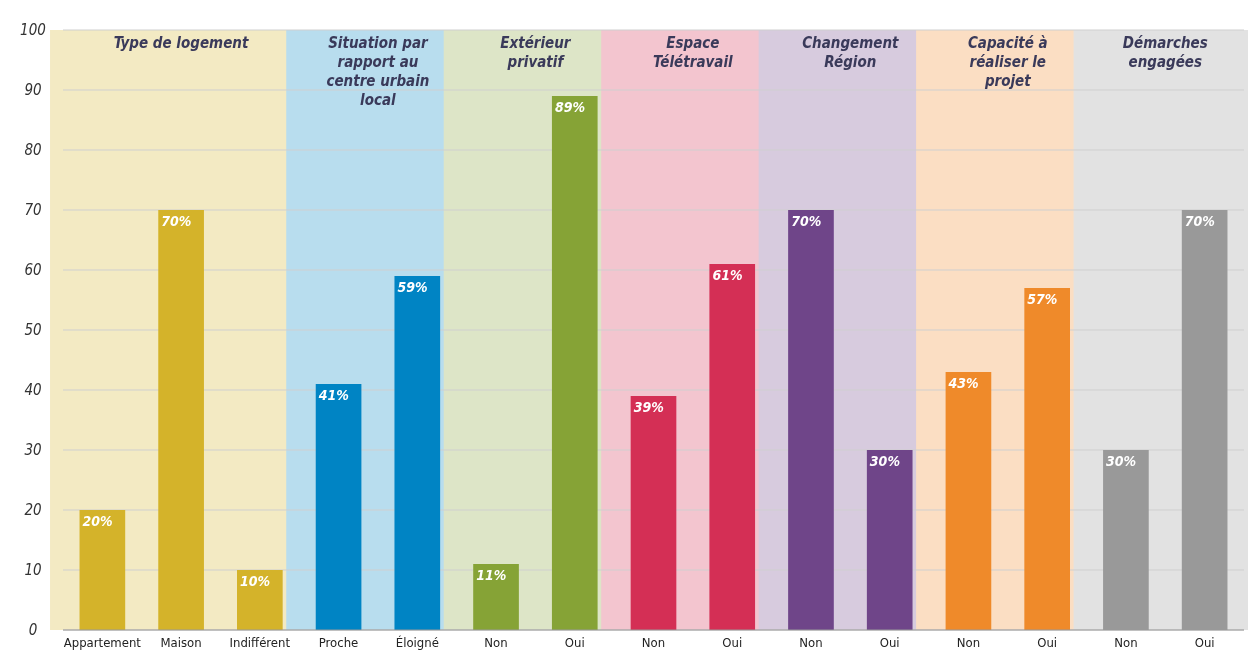 The height and width of the screenshot is (659, 1258). Describe the element at coordinates (412, 287) in the screenshot. I see `data-label: 59%` at that location.